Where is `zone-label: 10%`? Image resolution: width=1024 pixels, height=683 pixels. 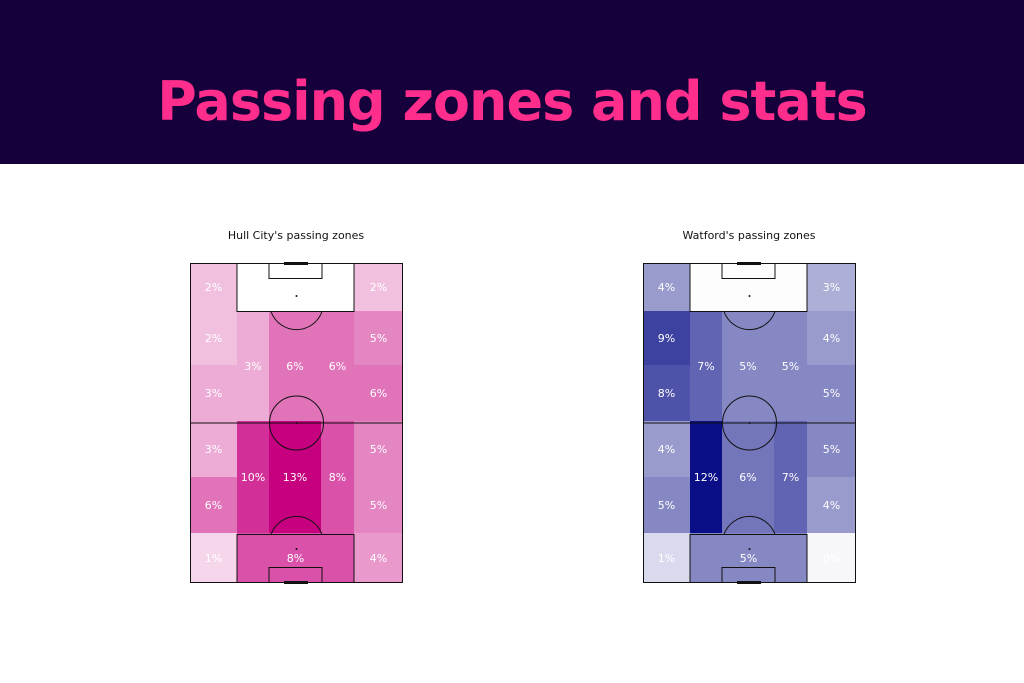
zone-label: 10% is located at coordinates (253, 477).